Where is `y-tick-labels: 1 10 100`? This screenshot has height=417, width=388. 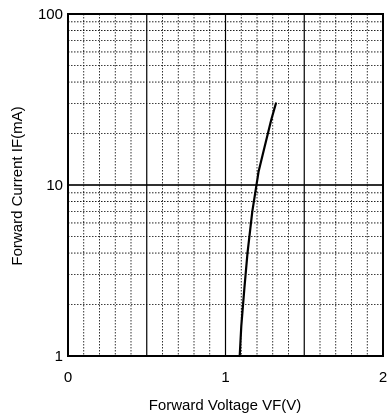
y-tick-labels: 1 10 100 is located at coordinates (50, 185).